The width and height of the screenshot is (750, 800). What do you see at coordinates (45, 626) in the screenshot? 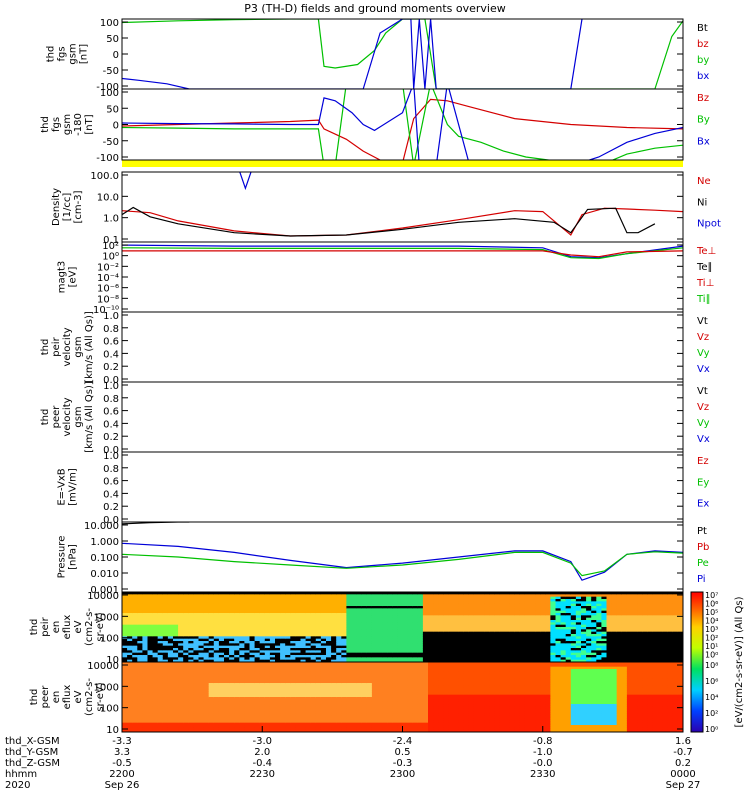
I see `y-axis-title-line: peir` at bounding box center [45, 626].